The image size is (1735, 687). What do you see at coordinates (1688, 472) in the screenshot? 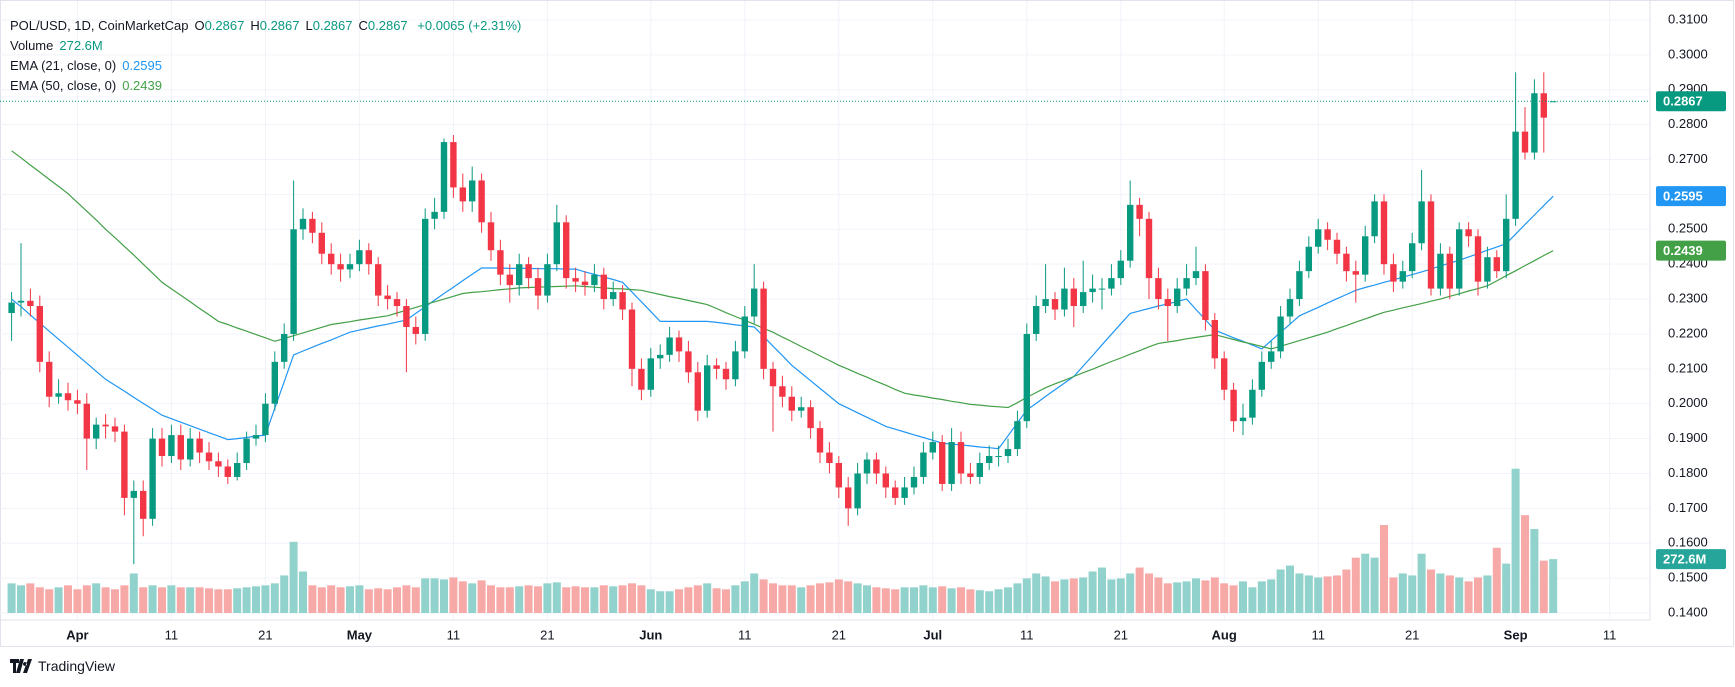
I see `y-tick-label: 0.1800` at bounding box center [1688, 472].